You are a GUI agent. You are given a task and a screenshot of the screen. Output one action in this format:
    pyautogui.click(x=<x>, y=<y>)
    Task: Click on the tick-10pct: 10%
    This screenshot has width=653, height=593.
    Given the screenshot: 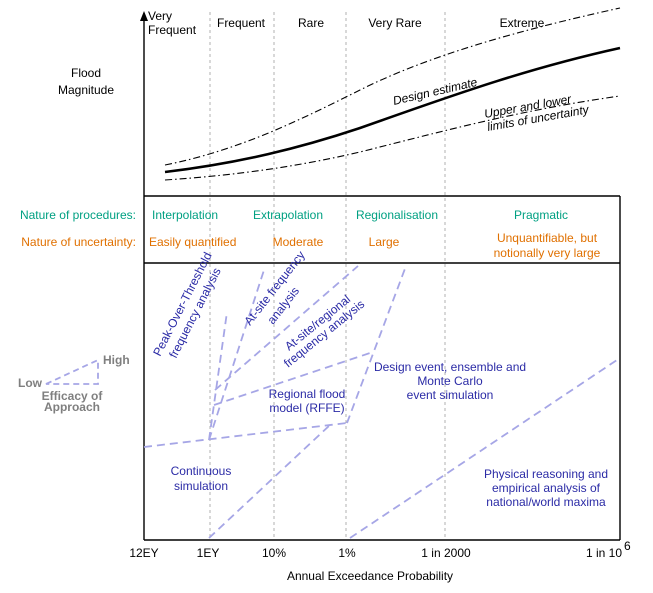 What is the action you would take?
    pyautogui.click(x=274, y=553)
    